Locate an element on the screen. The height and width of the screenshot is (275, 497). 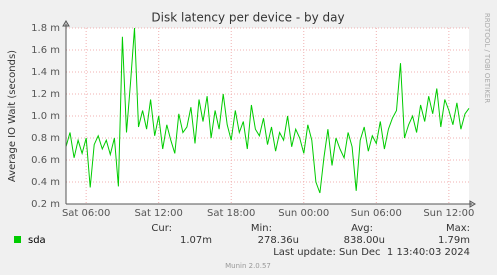
x-tick-label: Sun 00:00 is located at coordinates (303, 213).